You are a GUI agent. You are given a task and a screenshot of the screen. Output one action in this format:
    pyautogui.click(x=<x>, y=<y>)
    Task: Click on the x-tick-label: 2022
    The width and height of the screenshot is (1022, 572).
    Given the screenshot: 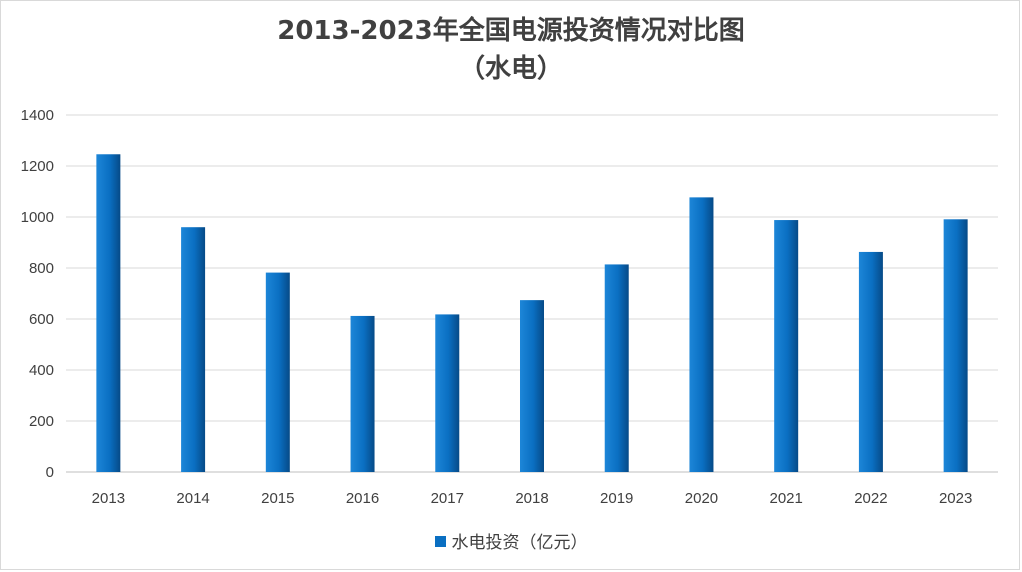 What is the action you would take?
    pyautogui.click(x=870, y=498)
    